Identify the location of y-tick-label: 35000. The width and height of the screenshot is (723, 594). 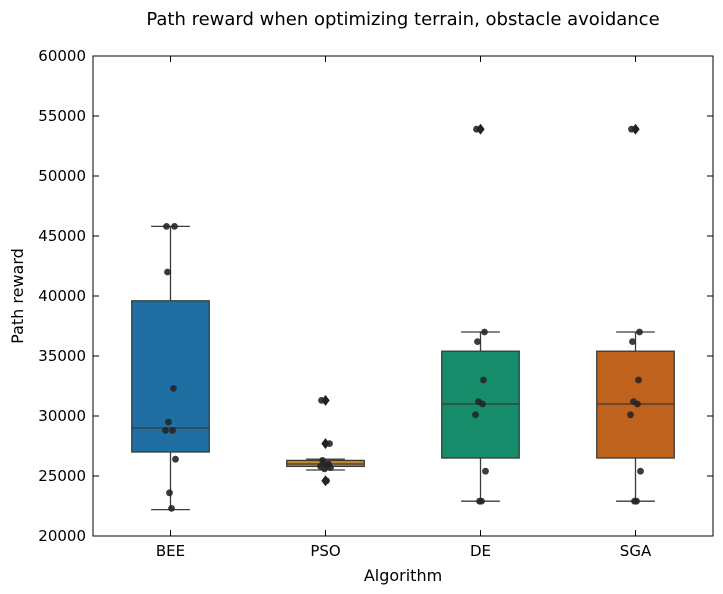
(62, 356).